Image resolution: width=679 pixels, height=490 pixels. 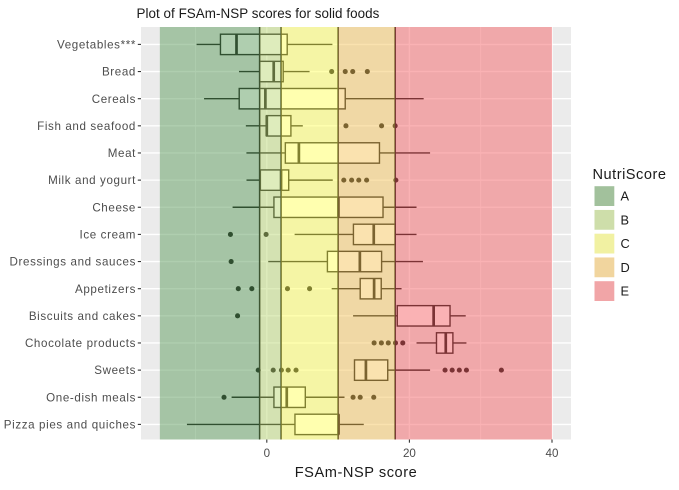 What do you see at coordinates (356, 473) in the screenshot?
I see `svg-text: FSAm-NSP score` at bounding box center [356, 473].